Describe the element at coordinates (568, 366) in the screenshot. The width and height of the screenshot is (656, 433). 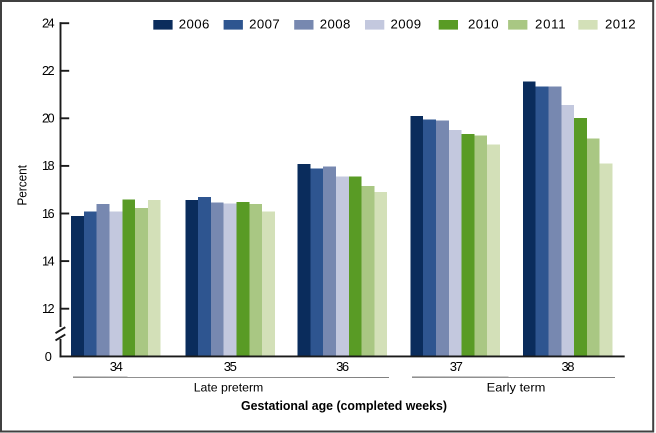
I see `svg-text: 38` at that location.